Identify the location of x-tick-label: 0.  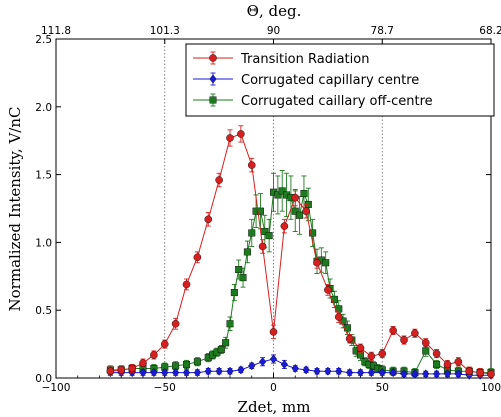
(273, 388).